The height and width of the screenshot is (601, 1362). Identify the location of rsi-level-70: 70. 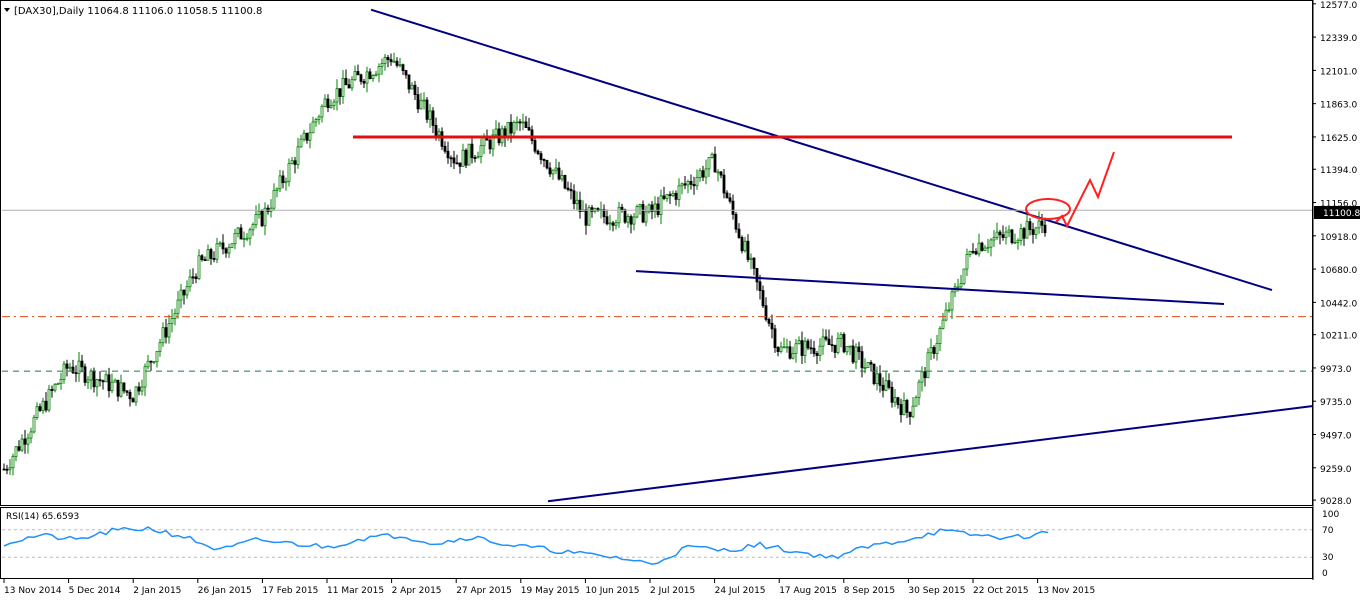
(1328, 531).